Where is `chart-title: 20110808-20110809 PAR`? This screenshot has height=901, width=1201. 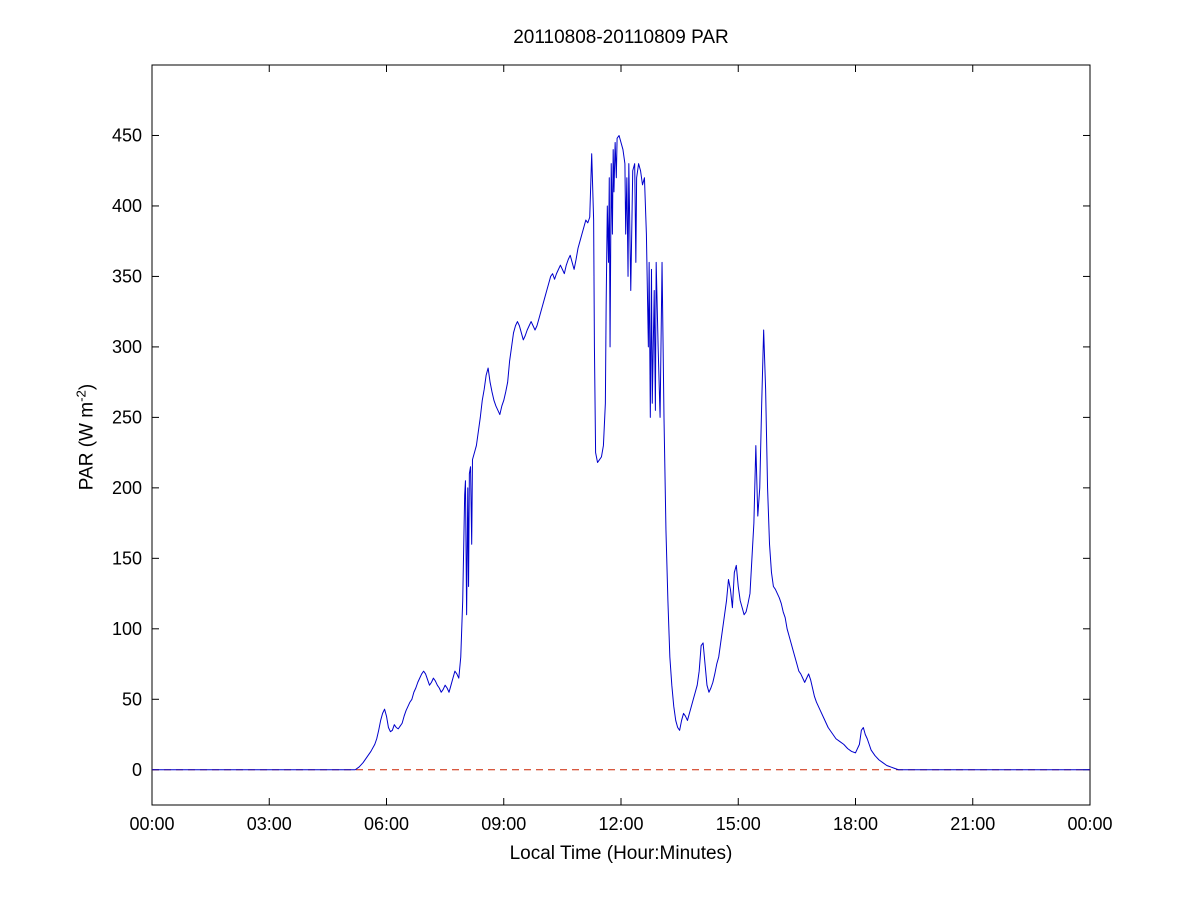
chart-title: 20110808-20110809 PAR is located at coordinates (621, 37).